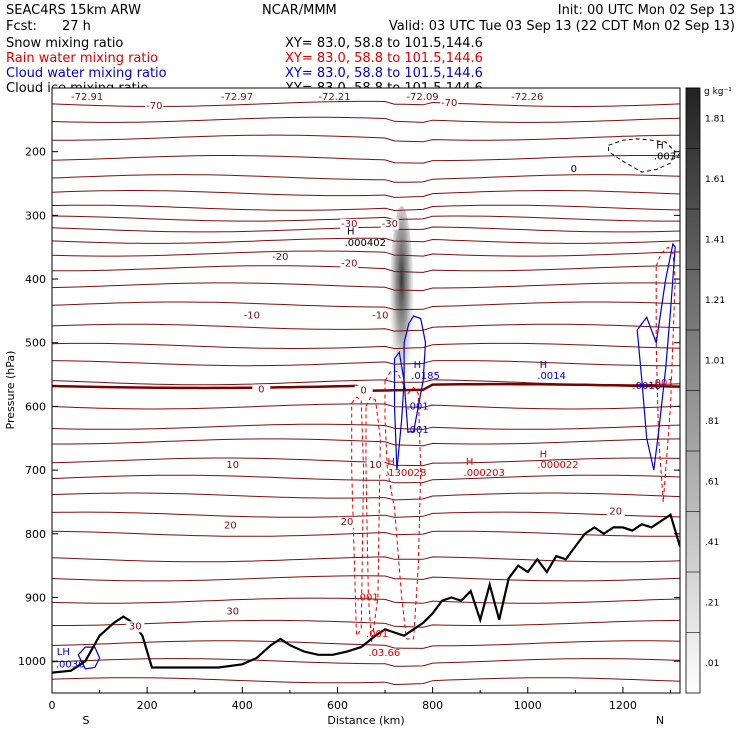  I want to click on field-xy-snow: XY= 83.0, 58.8 to 101.5,144.6, so click(384, 43).